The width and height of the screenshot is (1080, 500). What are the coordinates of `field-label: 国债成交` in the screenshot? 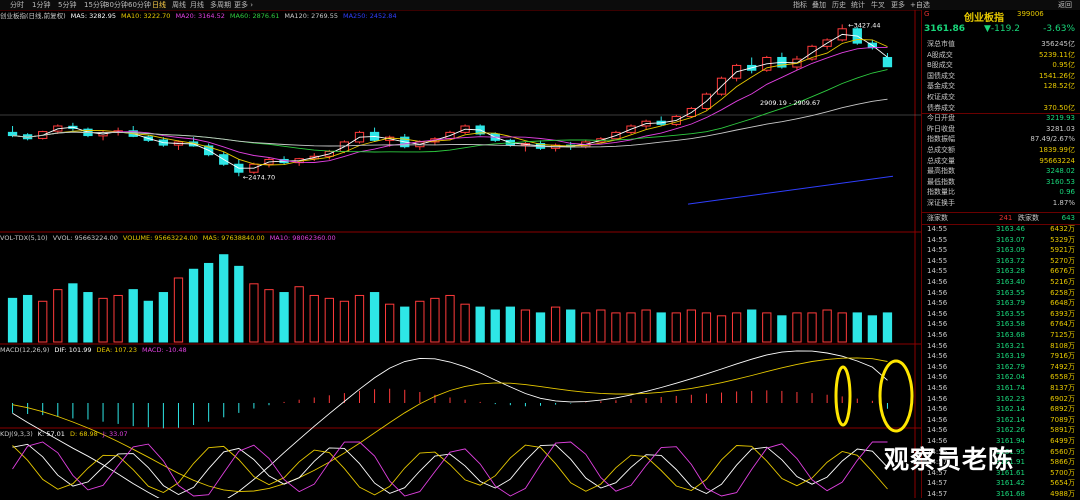 It's located at (941, 75).